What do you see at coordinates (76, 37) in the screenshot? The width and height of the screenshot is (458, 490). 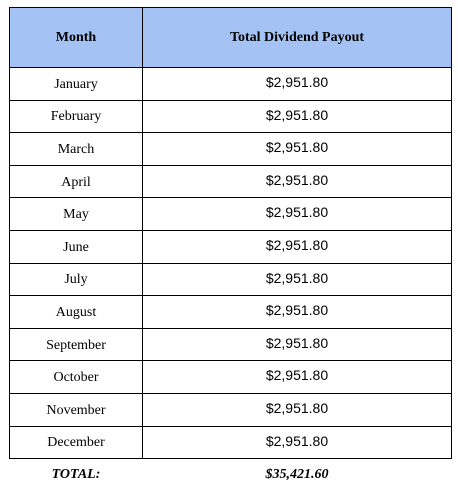 I see `header-cell: Month` at bounding box center [76, 37].